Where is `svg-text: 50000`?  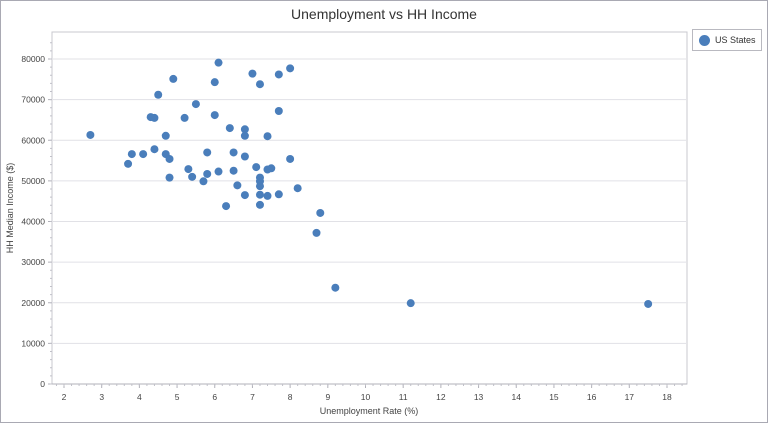 svg-text: 50000 is located at coordinates (33, 181).